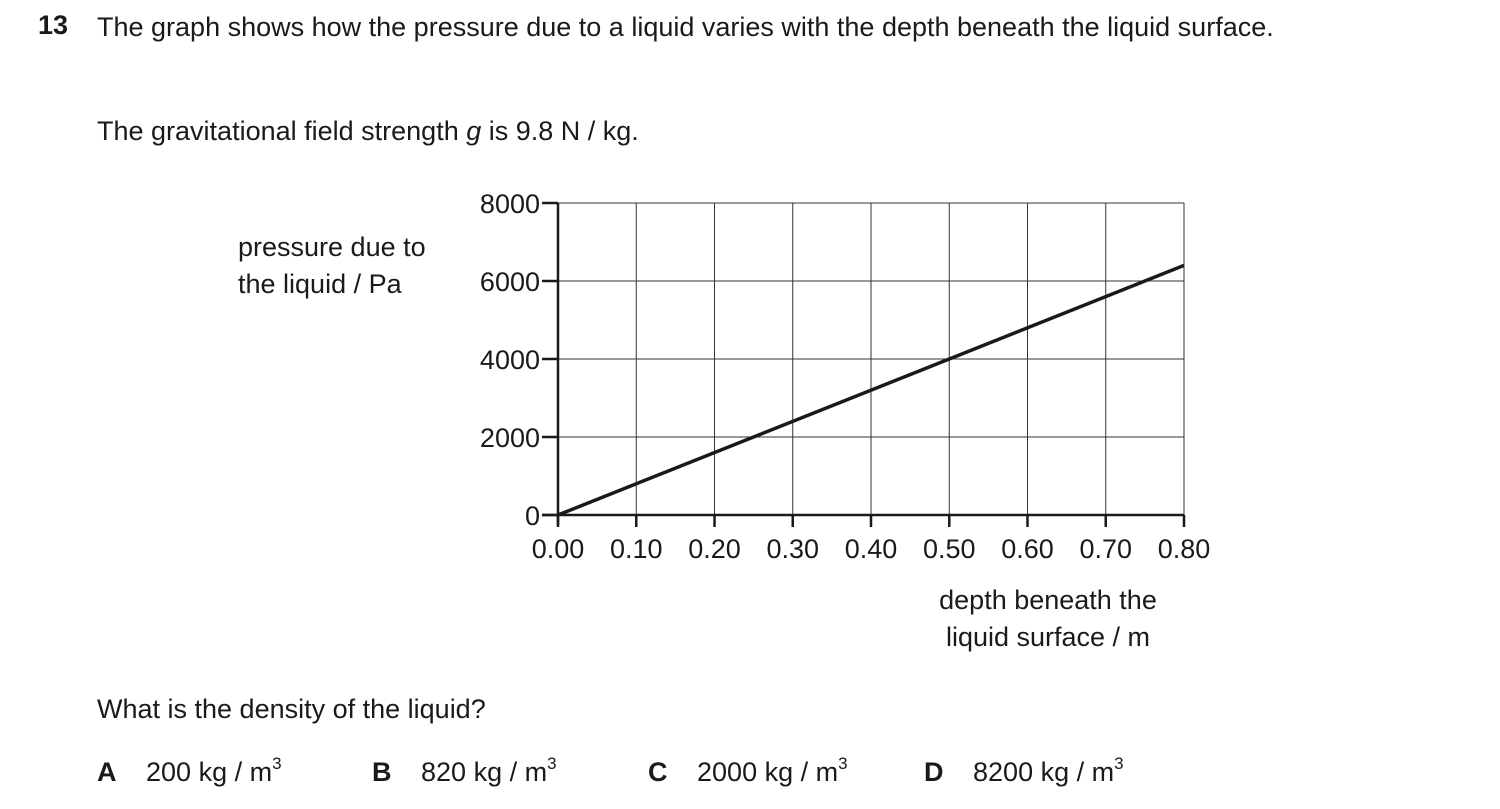 This screenshot has height=809, width=1500. What do you see at coordinates (332, 266) in the screenshot?
I see `y-axis-label: pressure due to the liquid / Pa` at bounding box center [332, 266].